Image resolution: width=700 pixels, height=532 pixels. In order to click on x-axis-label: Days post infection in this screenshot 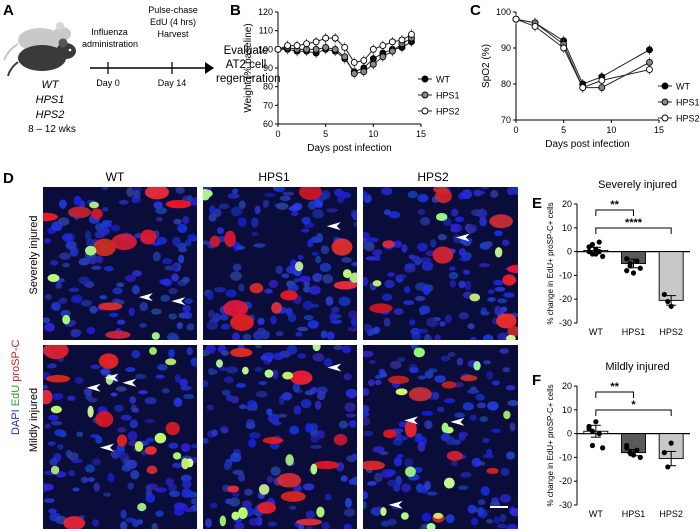, I will do `click(587, 144)`.